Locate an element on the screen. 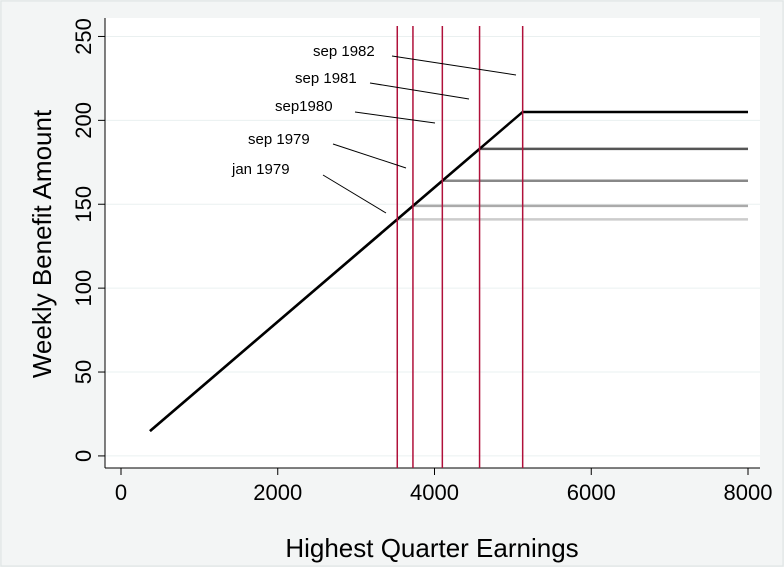 The height and width of the screenshot is (567, 784). annotation: sep 1982 is located at coordinates (344, 51).